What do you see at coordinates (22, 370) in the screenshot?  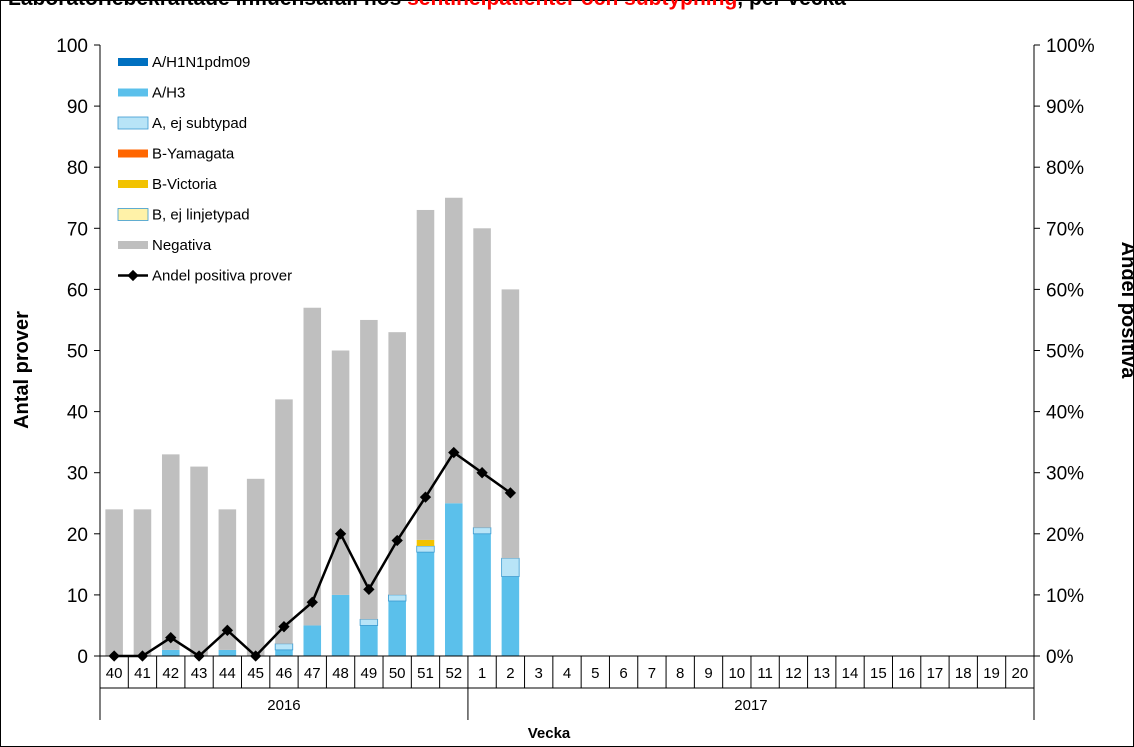 I see `y-axis-label-left: Antal prover` at bounding box center [22, 370].